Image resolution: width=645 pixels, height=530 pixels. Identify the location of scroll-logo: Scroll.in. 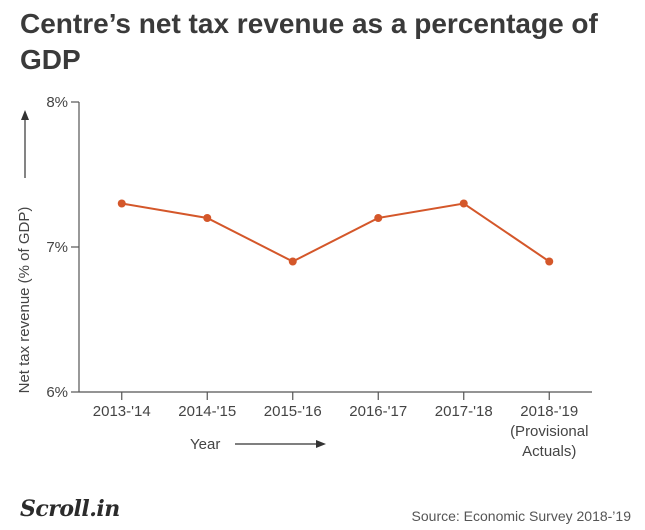
(70, 509).